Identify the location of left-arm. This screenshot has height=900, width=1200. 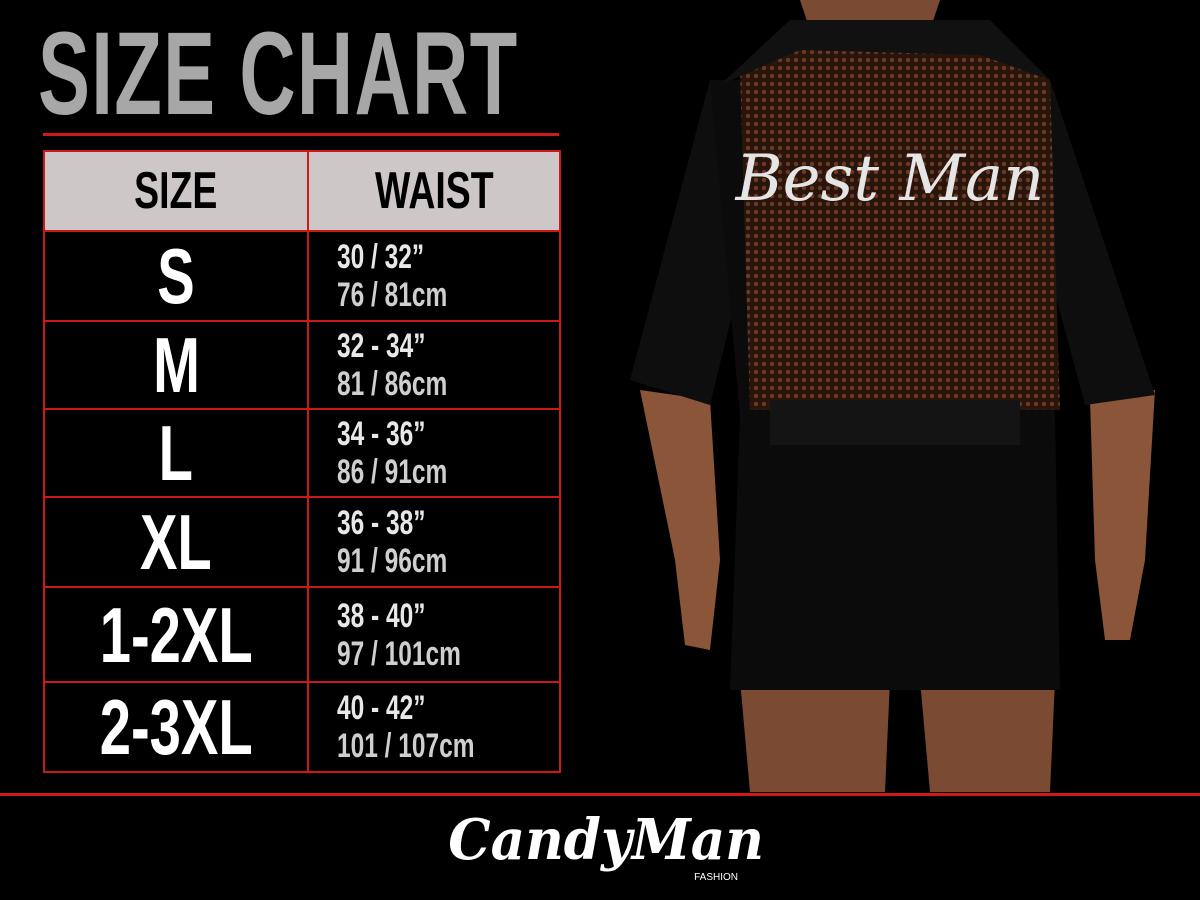
(680, 520).